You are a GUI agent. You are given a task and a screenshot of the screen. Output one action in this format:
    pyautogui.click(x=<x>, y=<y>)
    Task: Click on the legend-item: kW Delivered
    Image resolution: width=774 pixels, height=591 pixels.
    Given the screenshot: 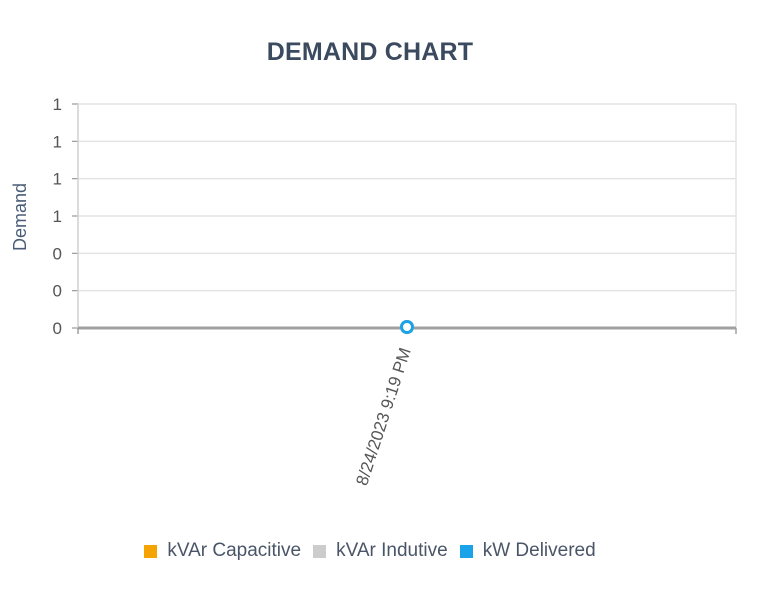 What is the action you would take?
    pyautogui.click(x=527, y=551)
    